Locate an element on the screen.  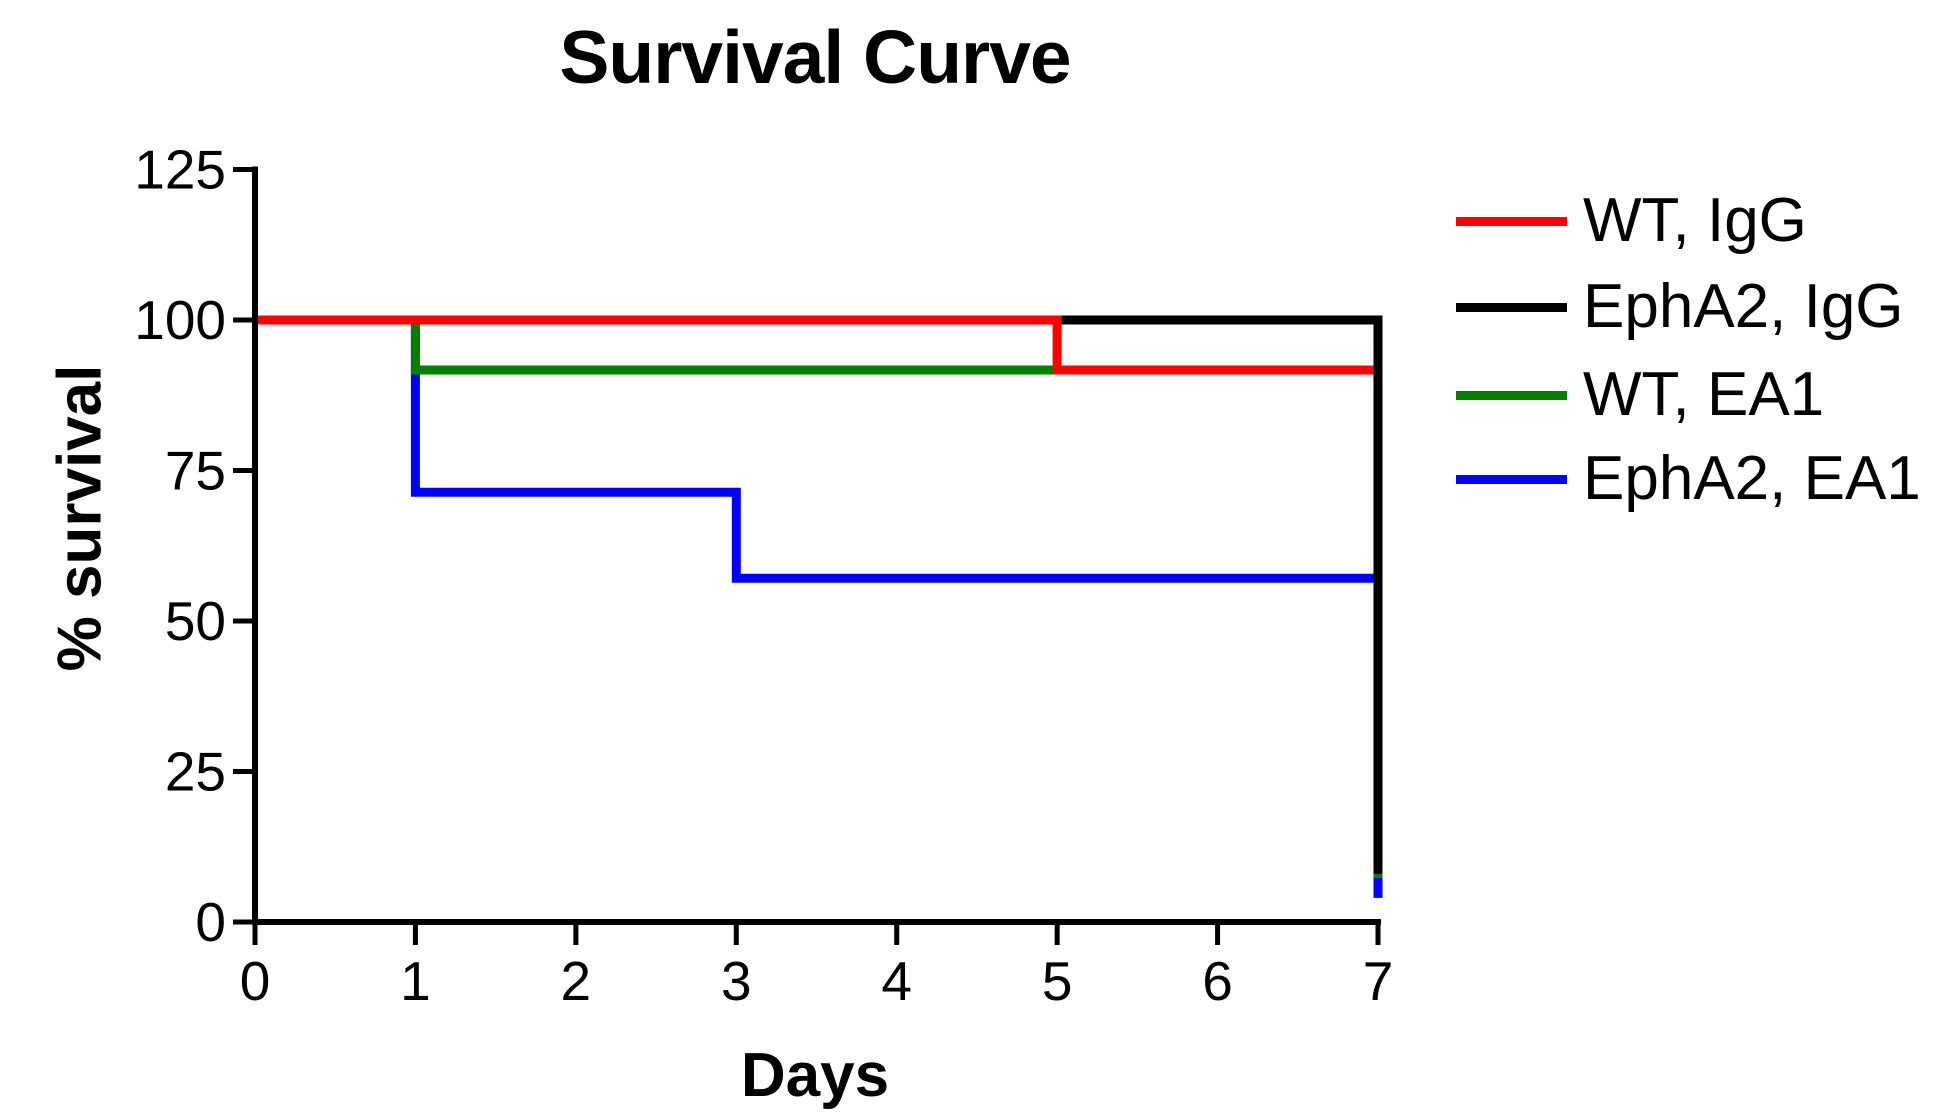
x-tick-label: 3 is located at coordinates (736, 981).